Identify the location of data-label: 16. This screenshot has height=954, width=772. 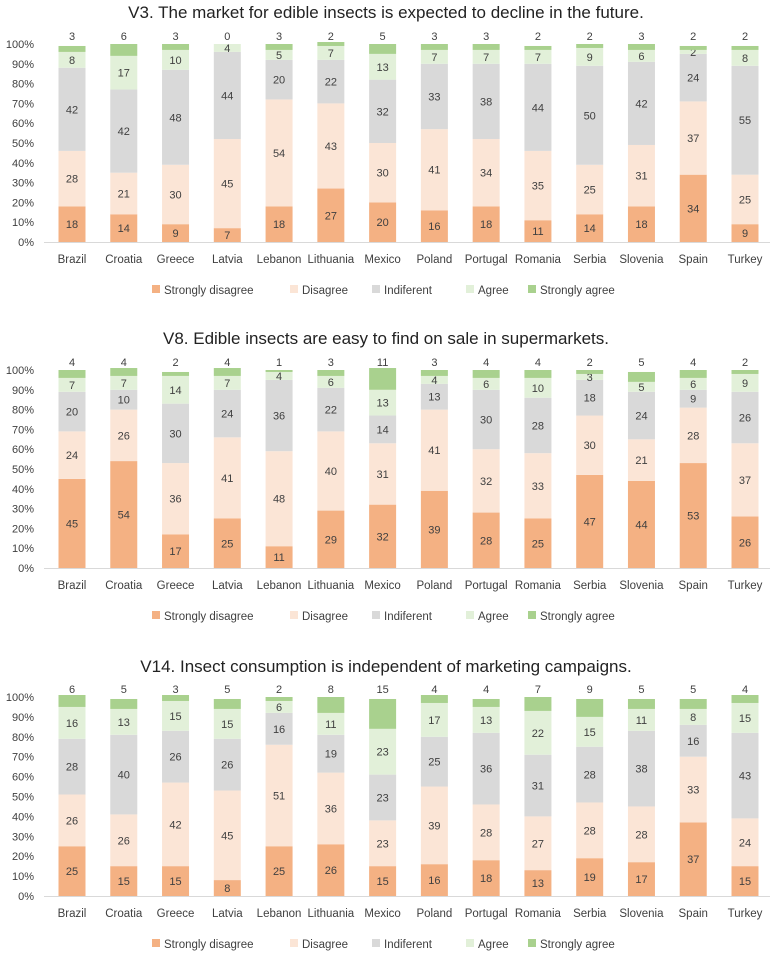
(279, 730).